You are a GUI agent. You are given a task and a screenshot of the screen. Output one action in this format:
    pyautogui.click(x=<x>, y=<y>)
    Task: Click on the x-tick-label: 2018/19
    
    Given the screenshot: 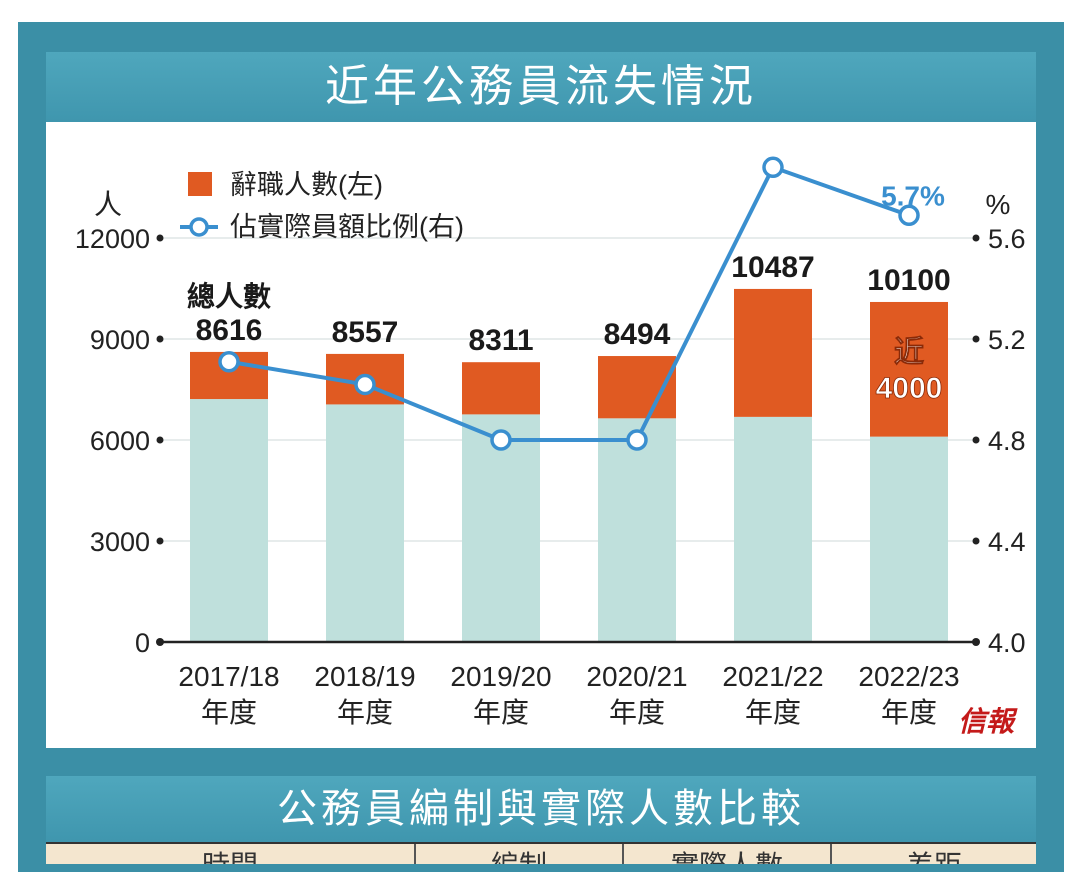 What is the action you would take?
    pyautogui.click(x=364, y=676)
    